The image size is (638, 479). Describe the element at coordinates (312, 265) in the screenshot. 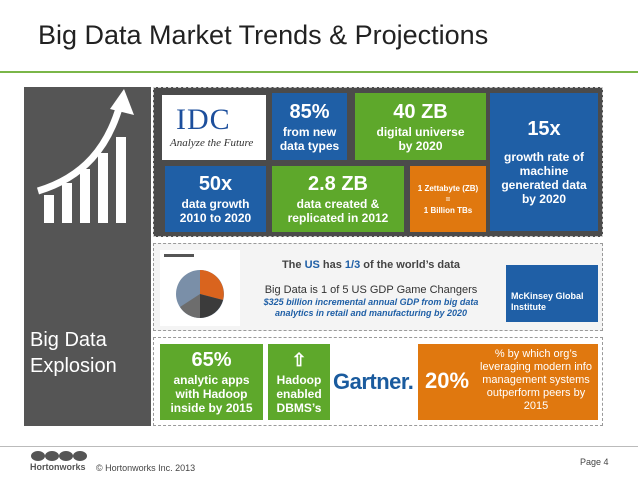

I see `highlight: US` at that location.